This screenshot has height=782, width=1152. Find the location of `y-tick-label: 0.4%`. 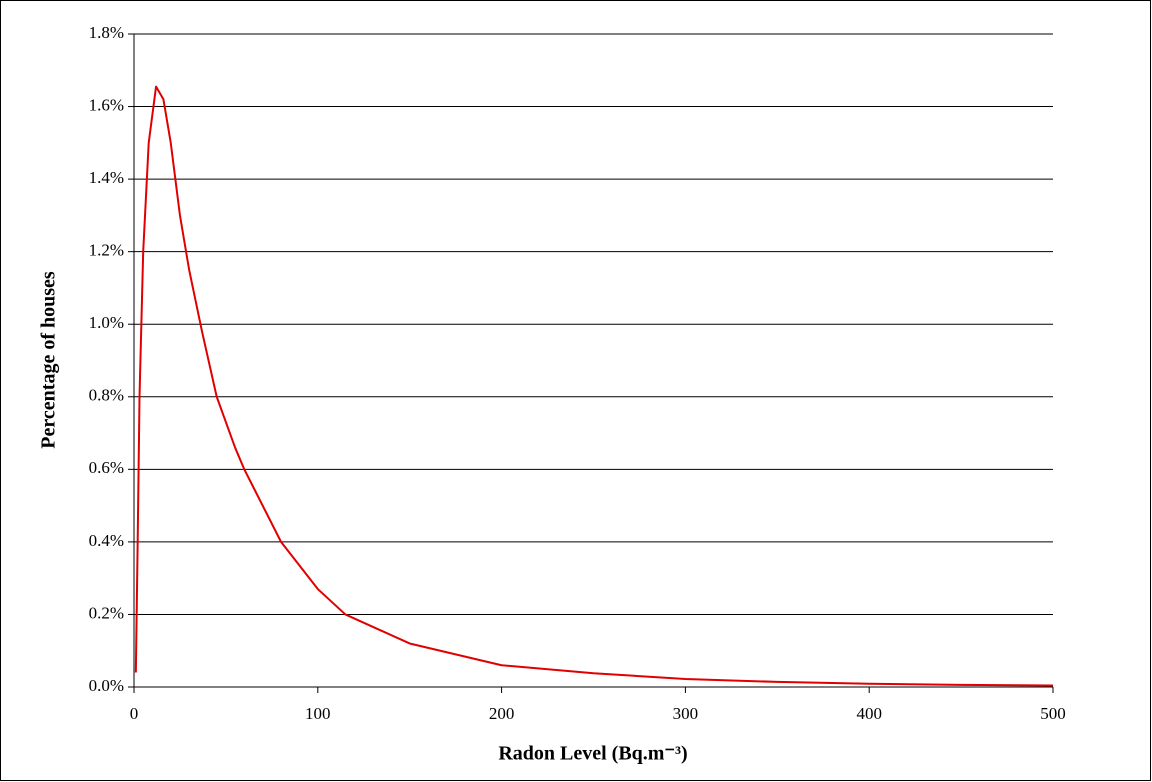

y-tick-label: 0.4% is located at coordinates (106, 540).